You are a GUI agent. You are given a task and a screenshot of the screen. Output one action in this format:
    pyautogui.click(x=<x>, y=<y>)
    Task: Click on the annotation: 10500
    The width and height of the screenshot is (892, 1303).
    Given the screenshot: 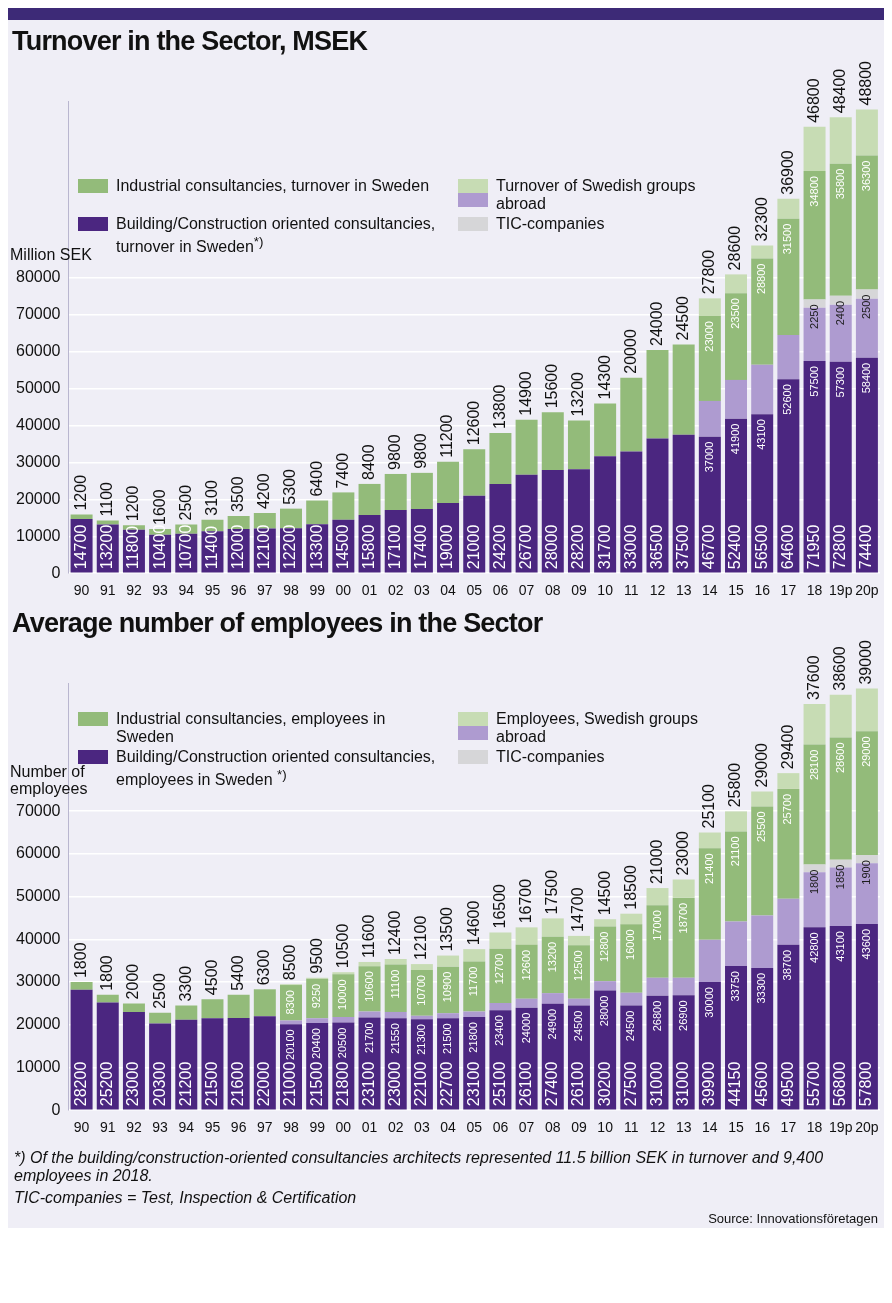 What is the action you would take?
    pyautogui.click(x=342, y=946)
    